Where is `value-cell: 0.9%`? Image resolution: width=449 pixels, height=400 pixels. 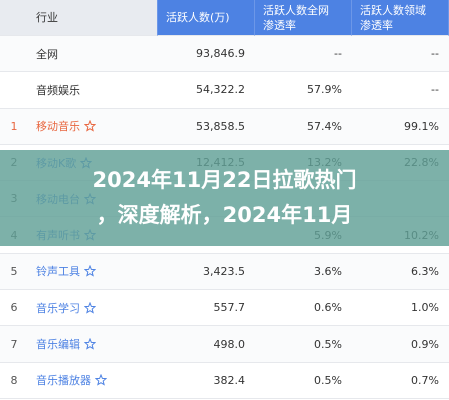
value-cell: 0.9% is located at coordinates (400, 344).